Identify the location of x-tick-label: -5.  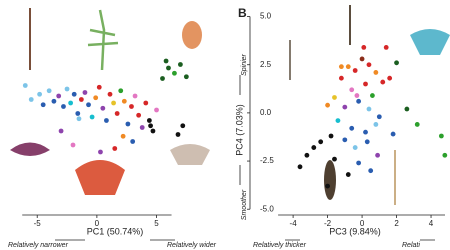
(38, 223).